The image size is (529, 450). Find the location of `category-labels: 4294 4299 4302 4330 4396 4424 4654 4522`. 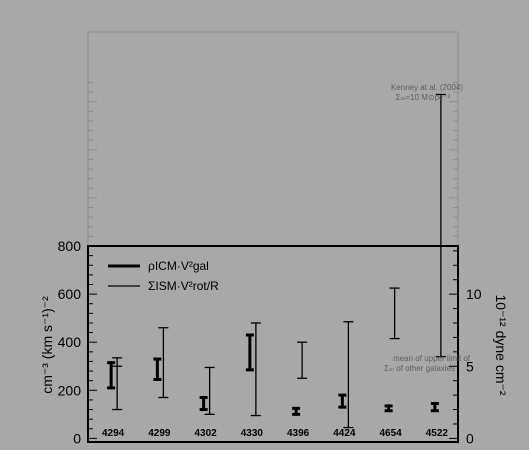

category-labels: 4294 4299 4302 4330 4396 4424 4654 4522 is located at coordinates (275, 433).